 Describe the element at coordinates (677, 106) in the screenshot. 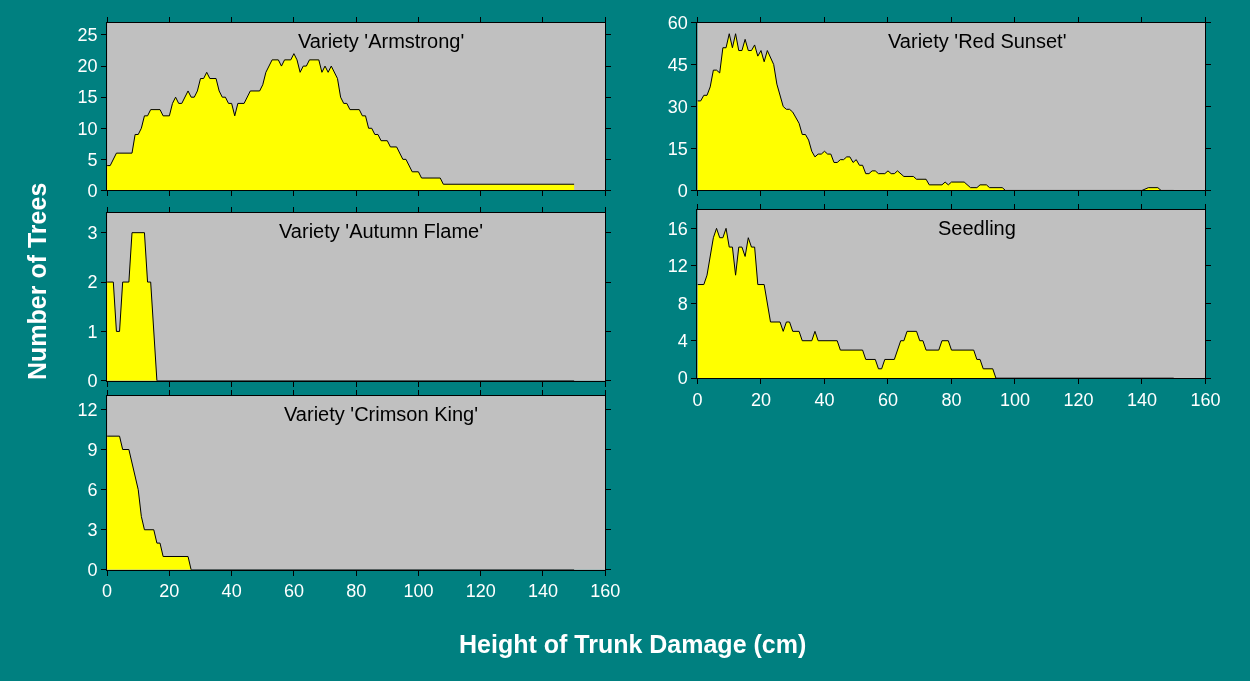

I see `y-tick-label: 30` at that location.